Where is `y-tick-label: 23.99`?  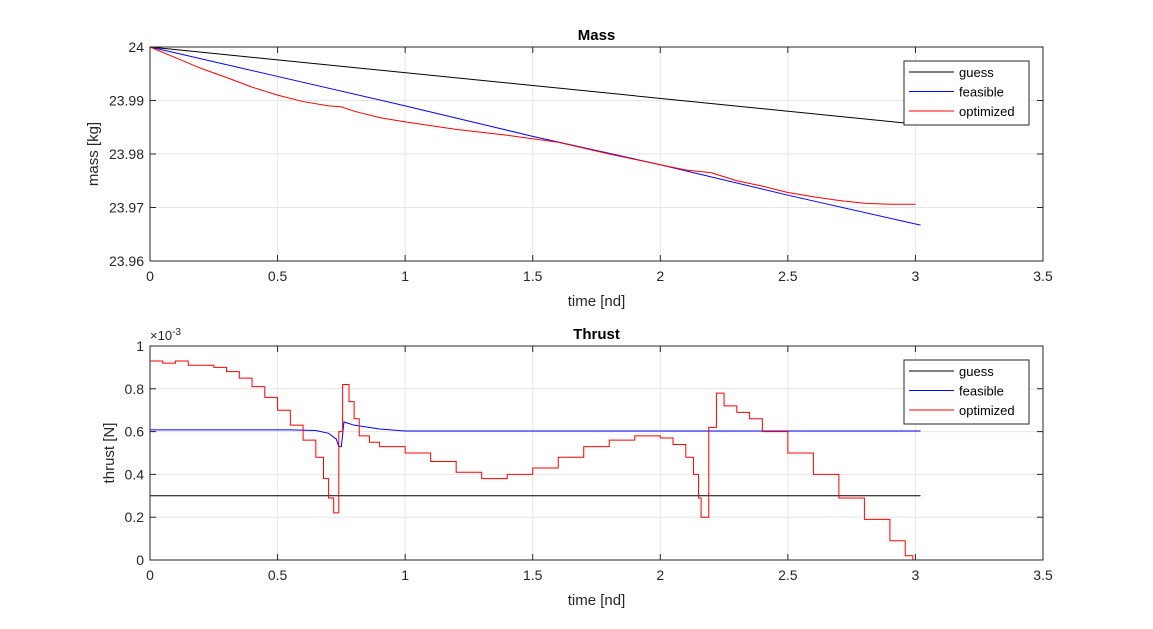 y-tick-label: 23.99 is located at coordinates (126, 101).